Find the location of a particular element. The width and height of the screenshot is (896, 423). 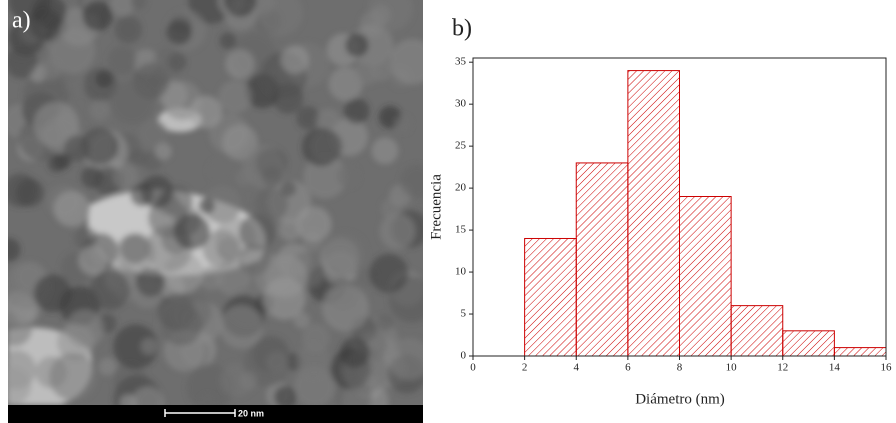

x-tick-label: 10 is located at coordinates (732, 368).